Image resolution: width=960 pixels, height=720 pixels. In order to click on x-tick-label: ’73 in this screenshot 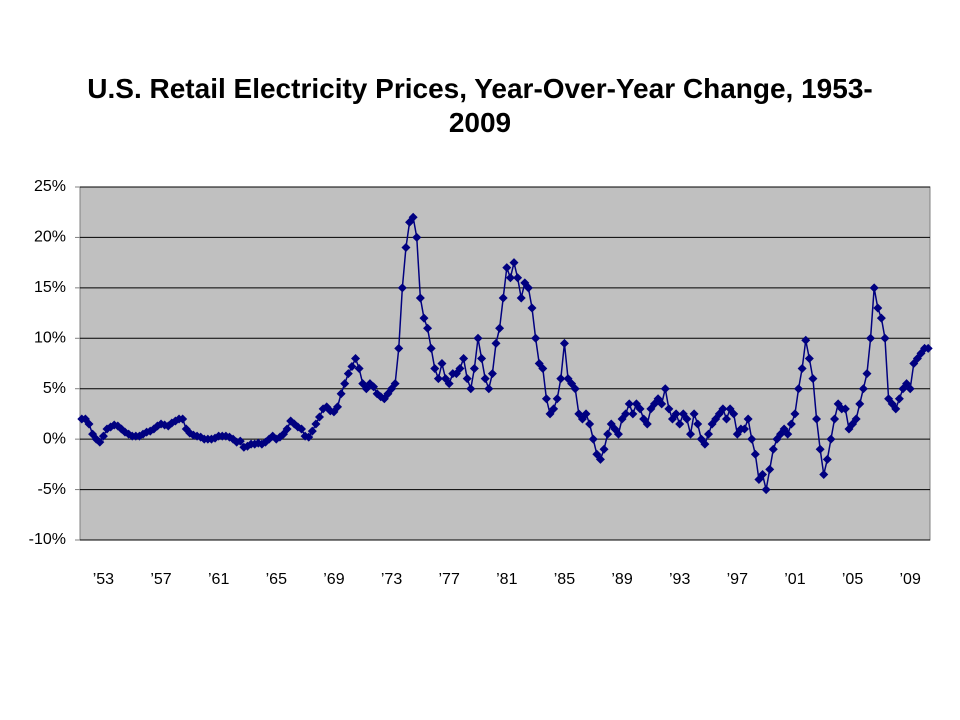, I will do `click(391, 579)`.